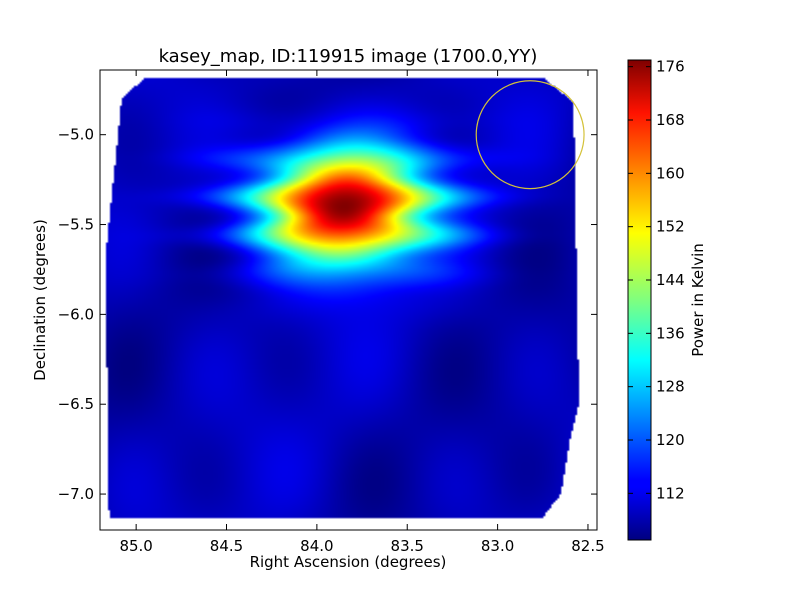  I want to click on colorbar-tick-label: 168, so click(670, 120).